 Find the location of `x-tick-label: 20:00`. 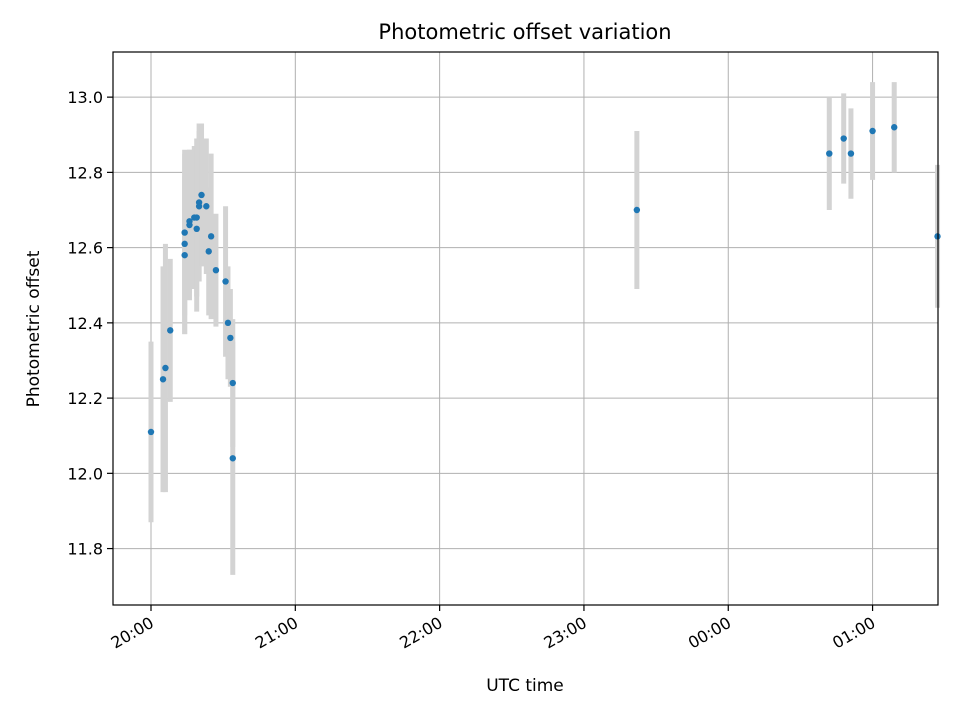

x-tick-label: 20:00 is located at coordinates (132, 633).